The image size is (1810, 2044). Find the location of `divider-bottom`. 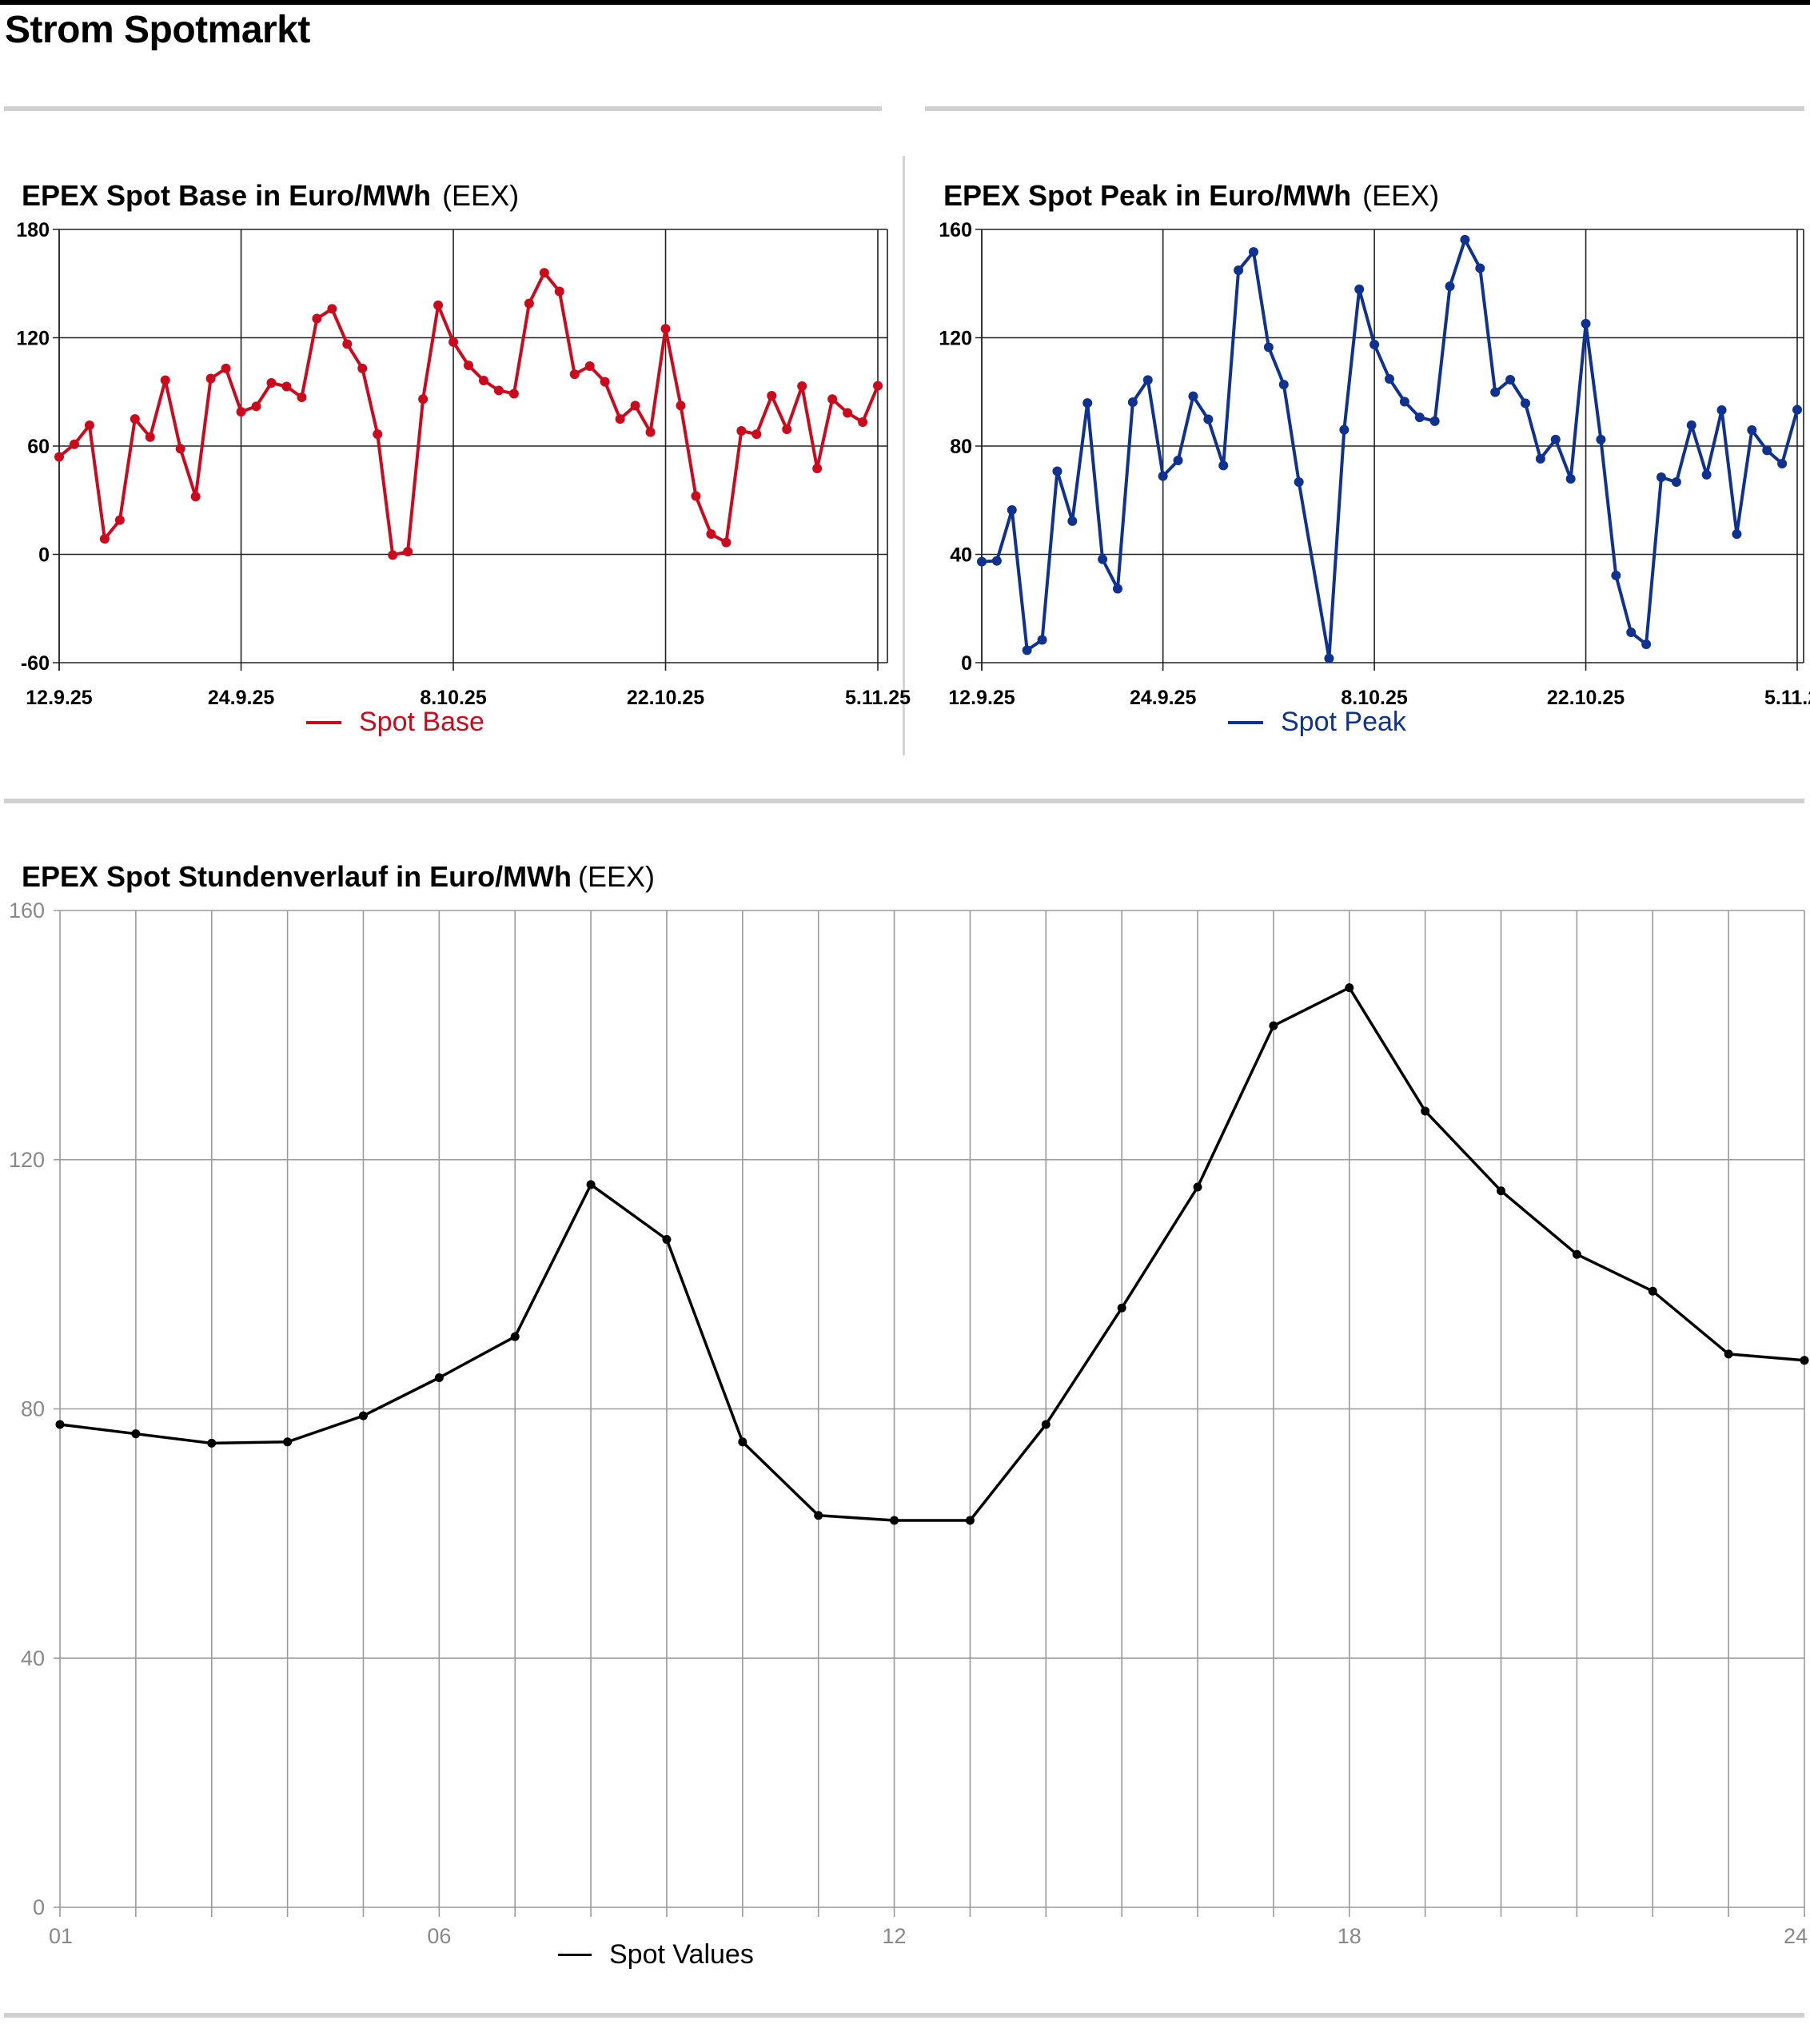

divider-bottom is located at coordinates (904, 2015).